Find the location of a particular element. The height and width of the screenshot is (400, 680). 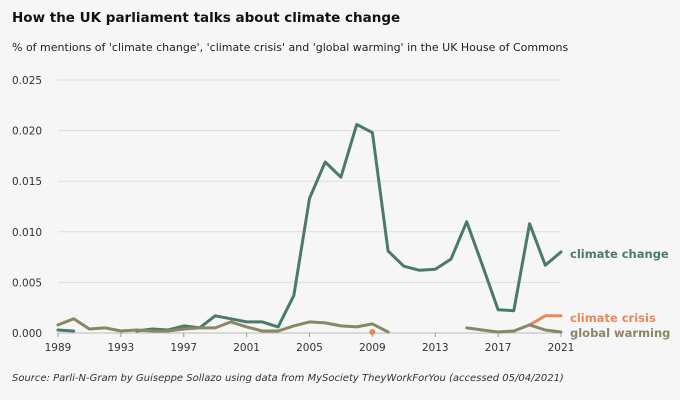

y-tick-label: 0.005 is located at coordinates (27, 283).